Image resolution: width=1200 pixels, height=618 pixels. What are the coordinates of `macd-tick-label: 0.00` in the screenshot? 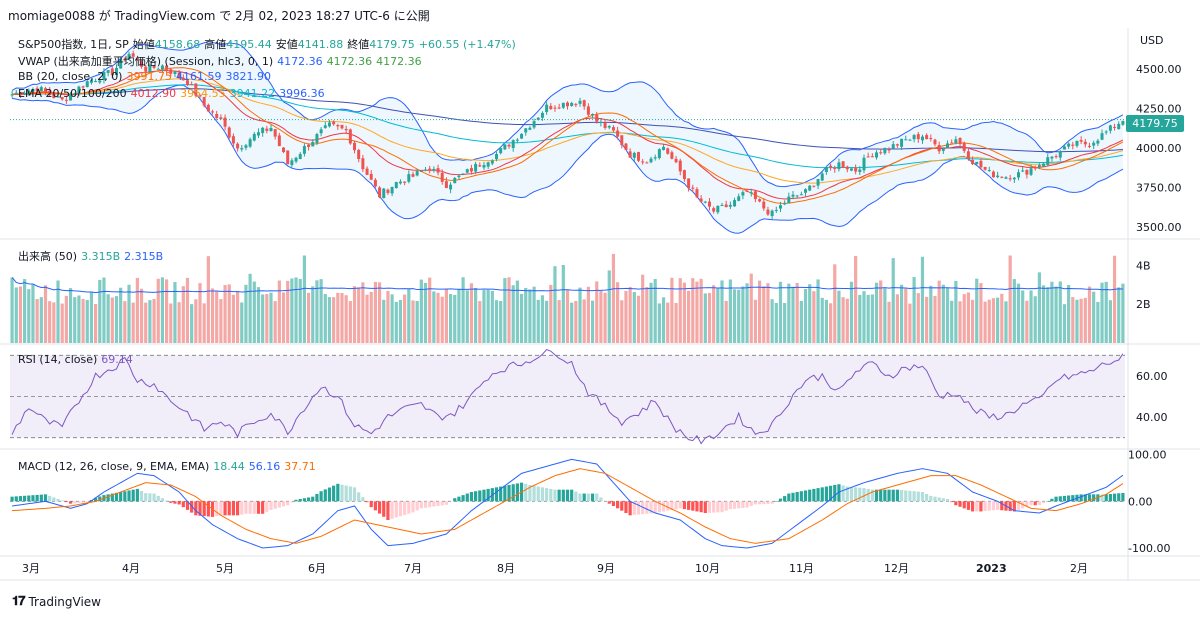 It's located at (1140, 501).